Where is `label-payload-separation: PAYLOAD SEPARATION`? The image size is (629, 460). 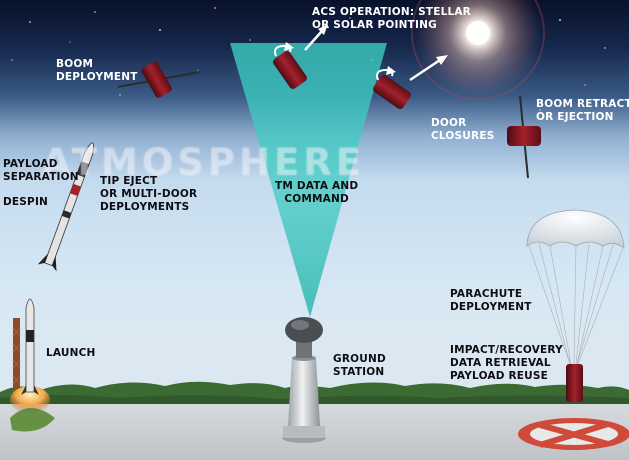
label-payload-separation: PAYLOAD SEPARATION is located at coordinates (41, 171).